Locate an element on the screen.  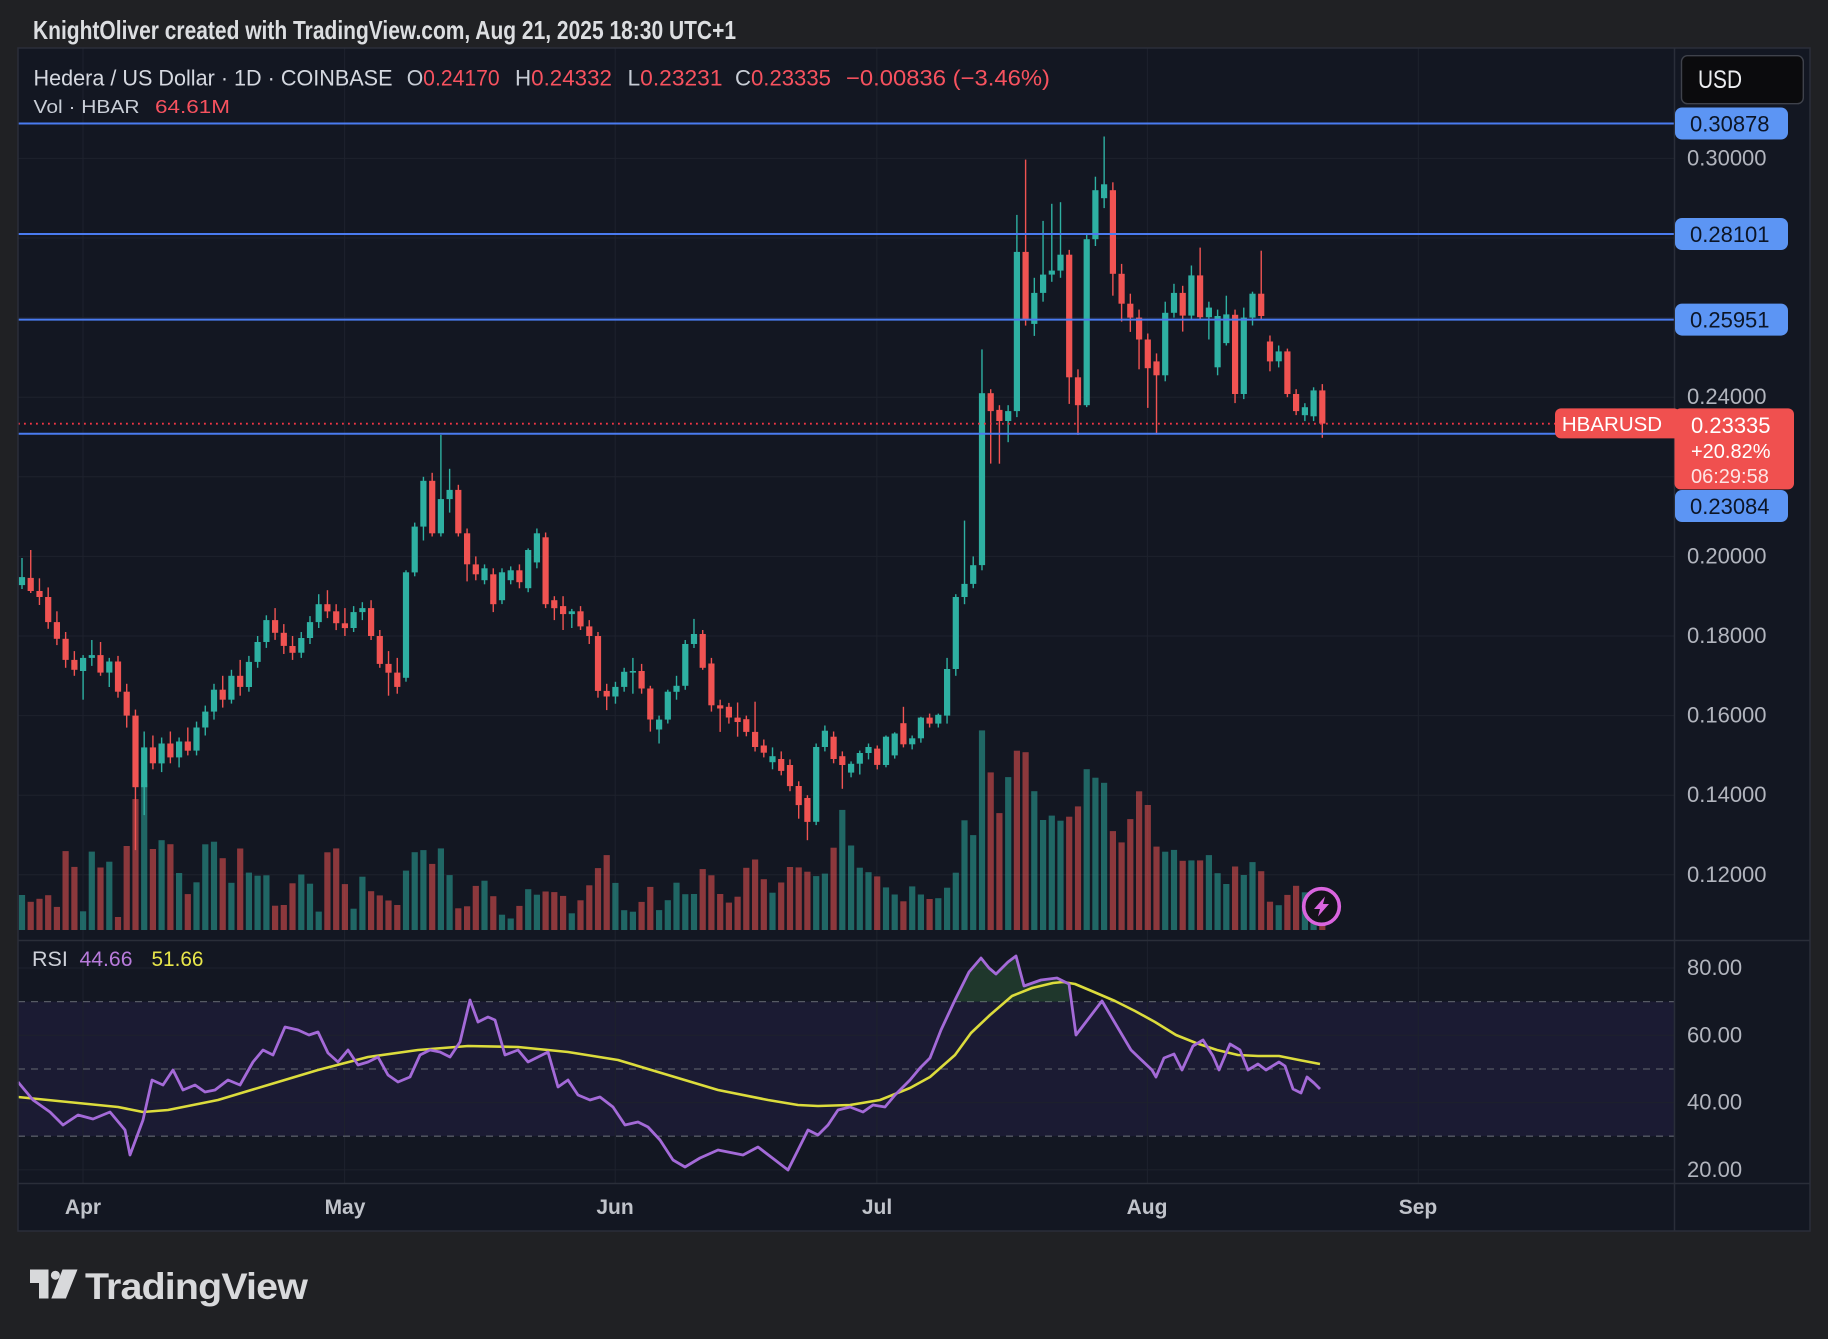
svg-text: O0.24170 is located at coordinates (453, 78).